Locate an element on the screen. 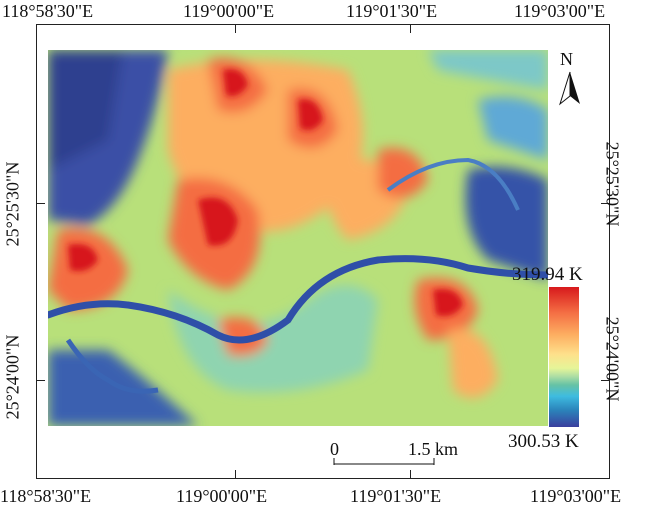  hot-area-ne is located at coordinates (403, 173).